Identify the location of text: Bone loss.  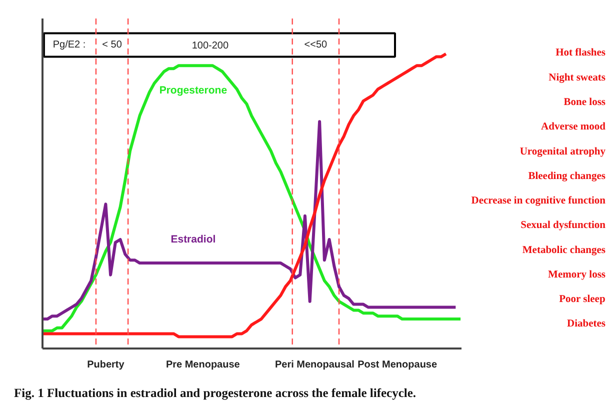
(585, 102).